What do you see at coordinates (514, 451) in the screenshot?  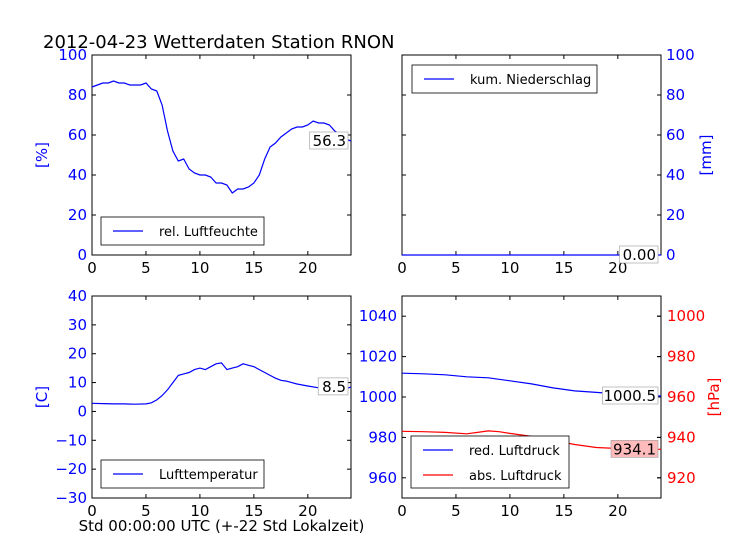 I see `legend-label: red. Luftdruck` at bounding box center [514, 451].